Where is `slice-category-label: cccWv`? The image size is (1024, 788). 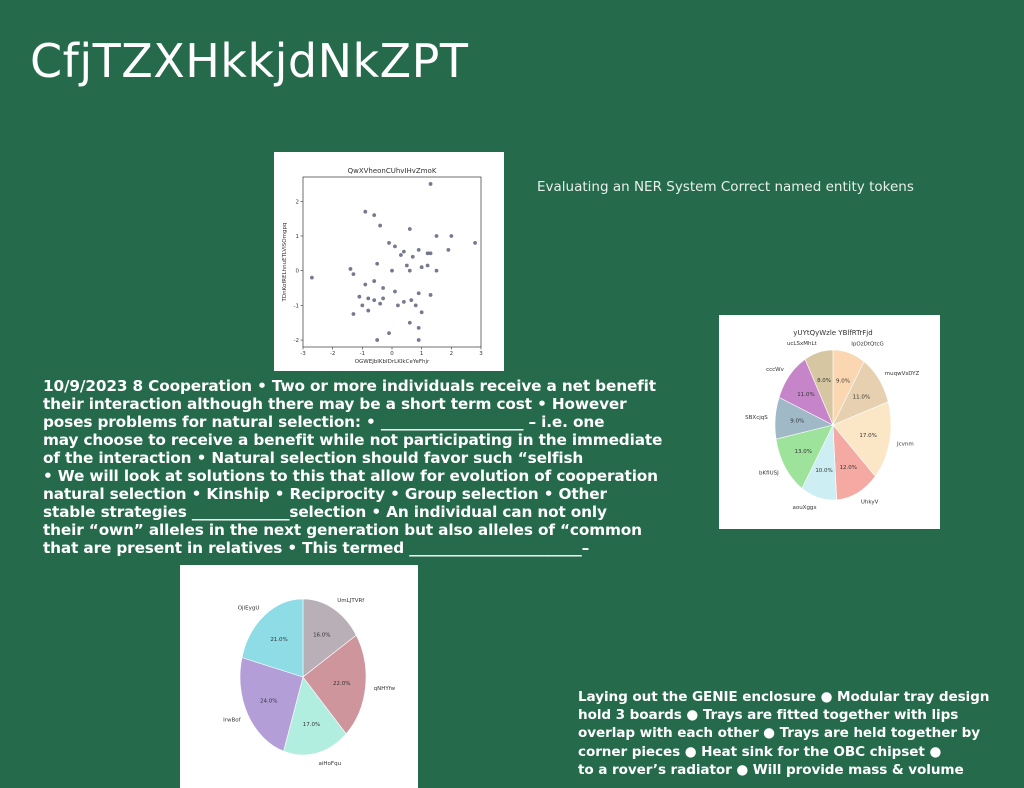 slice-category-label: cccWv is located at coordinates (775, 370).